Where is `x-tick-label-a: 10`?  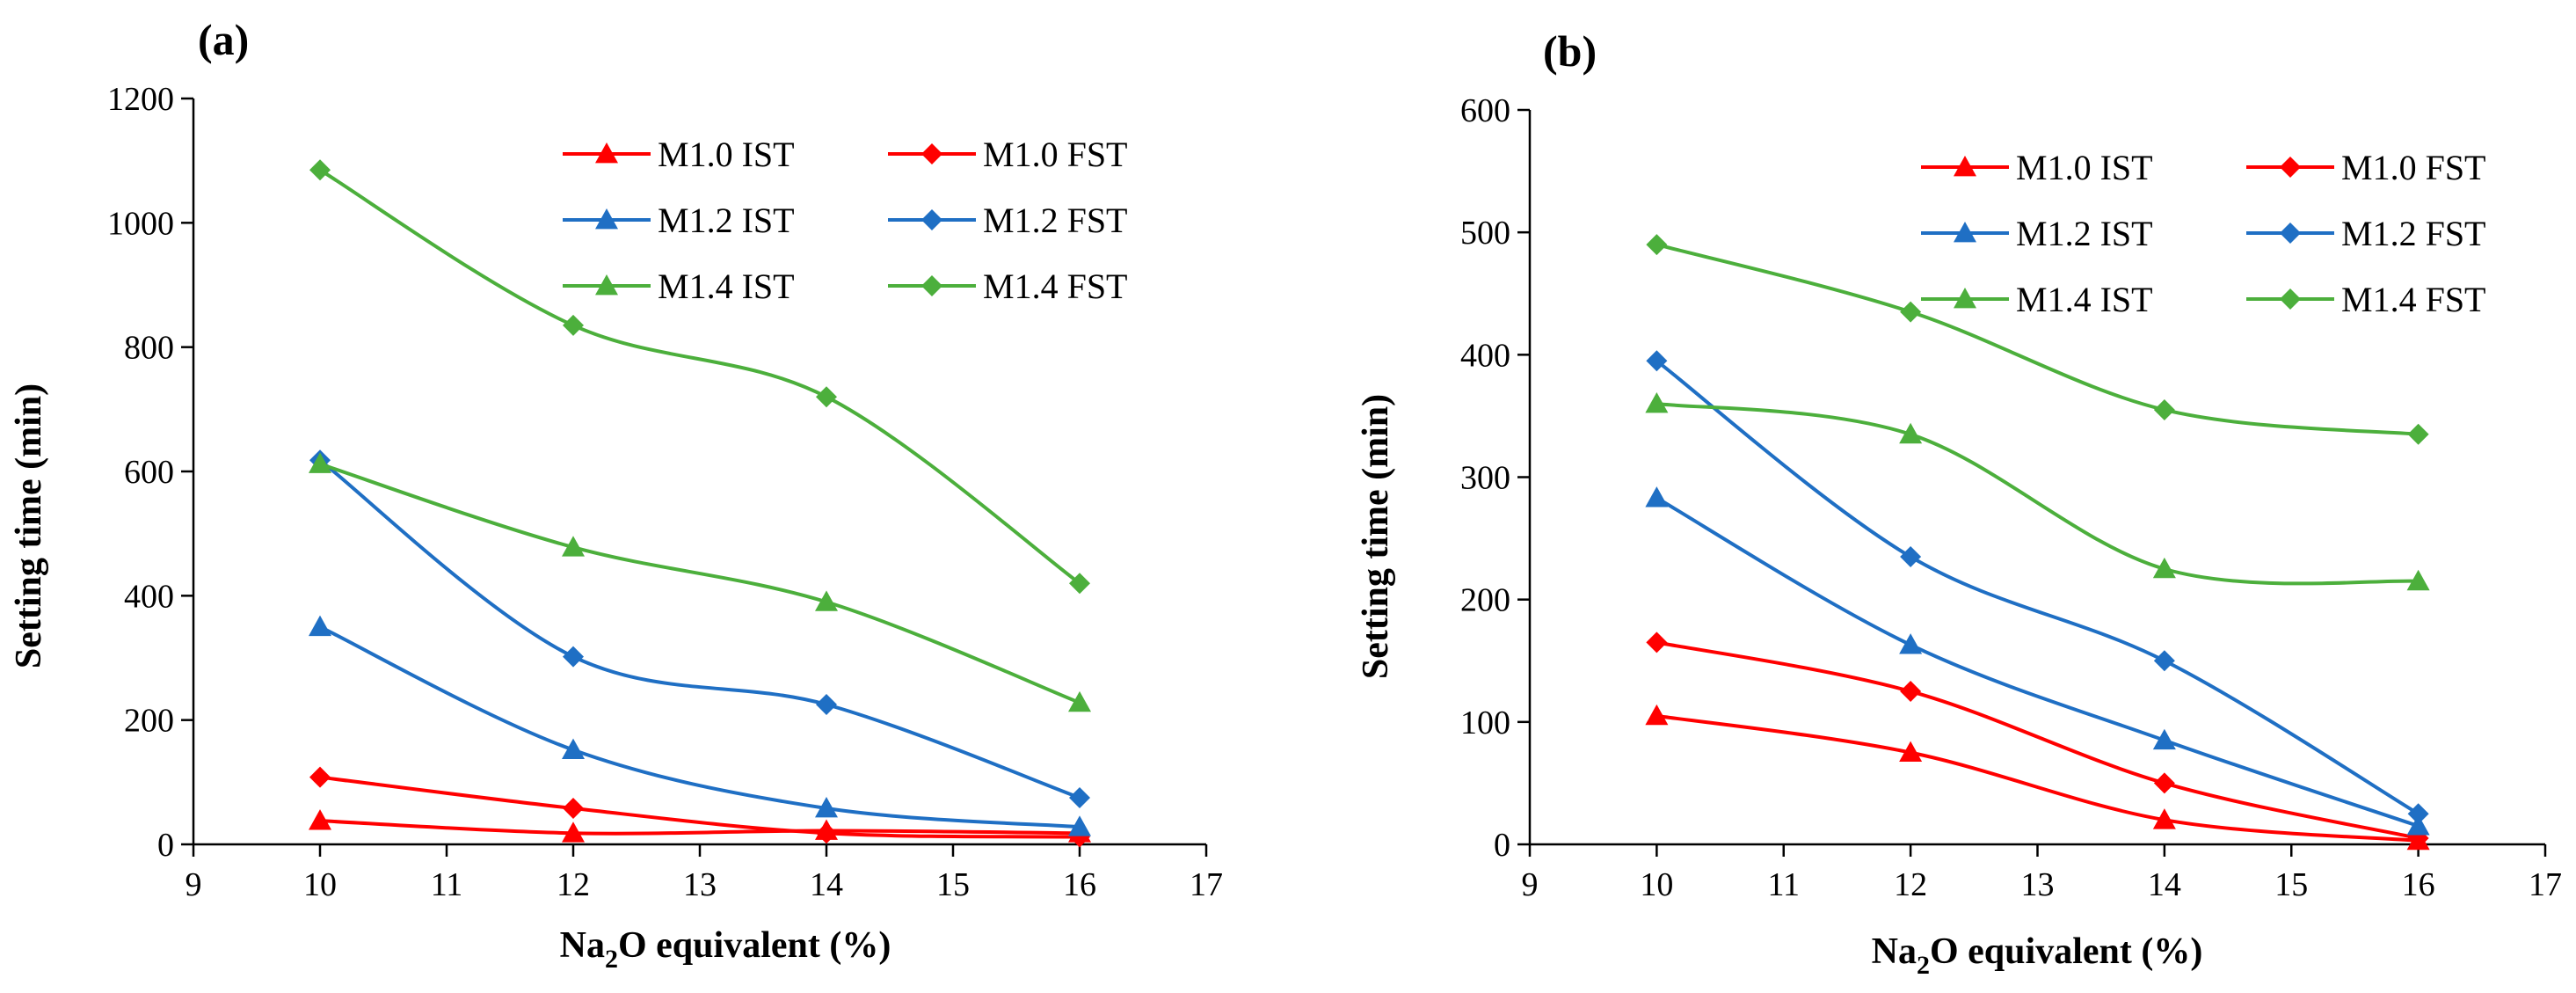
x-tick-label-a: 10 is located at coordinates (320, 884).